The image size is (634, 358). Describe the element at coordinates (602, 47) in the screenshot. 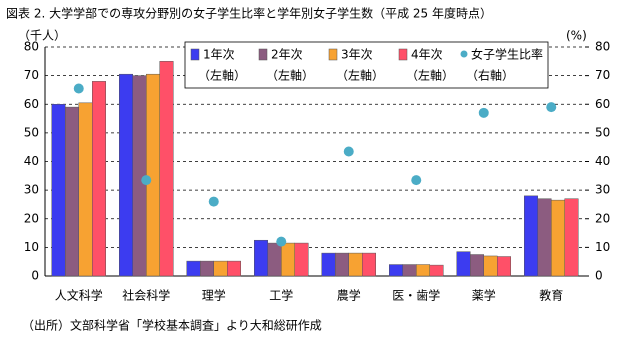

I see `y2-tick-label: 80` at that location.